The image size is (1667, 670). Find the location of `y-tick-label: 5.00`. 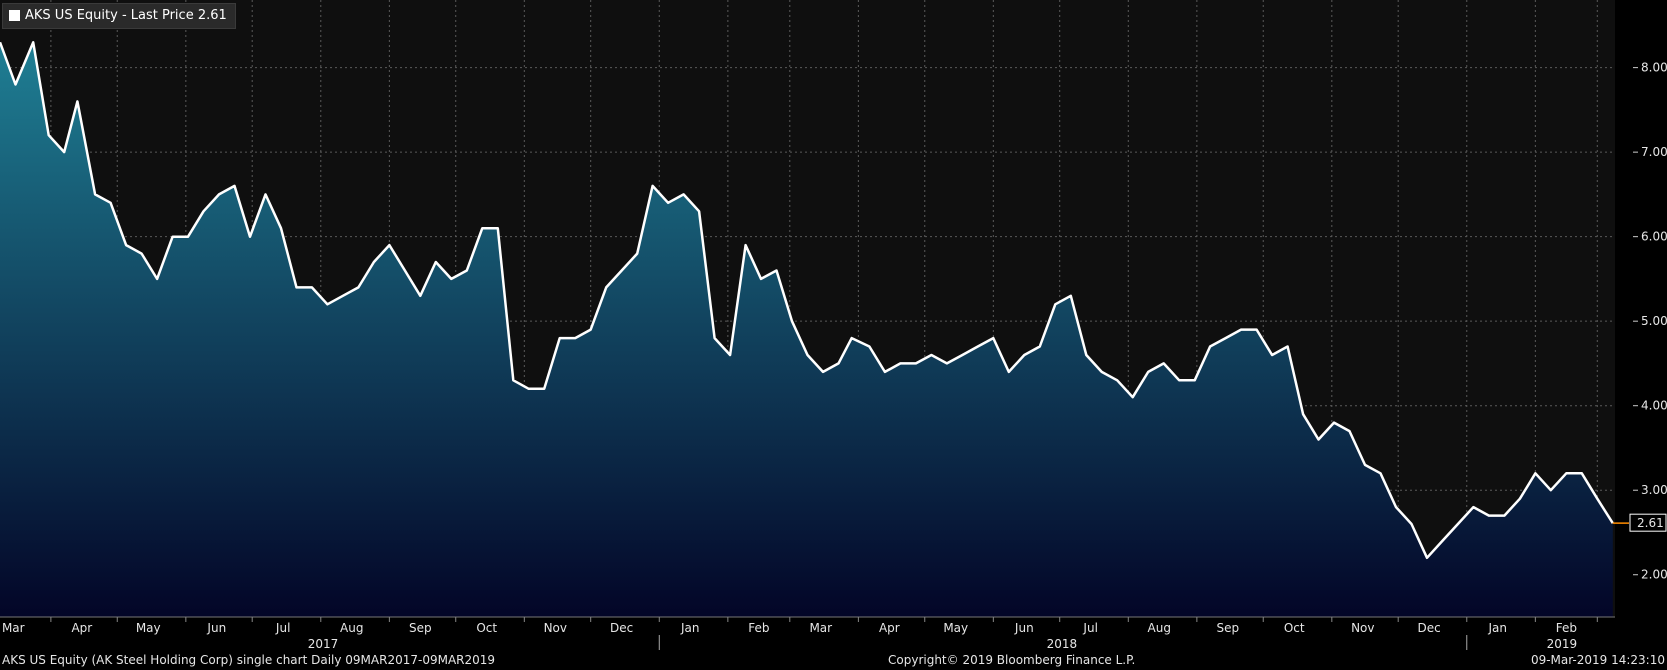

y-tick-label: 5.00 is located at coordinates (1654, 321).